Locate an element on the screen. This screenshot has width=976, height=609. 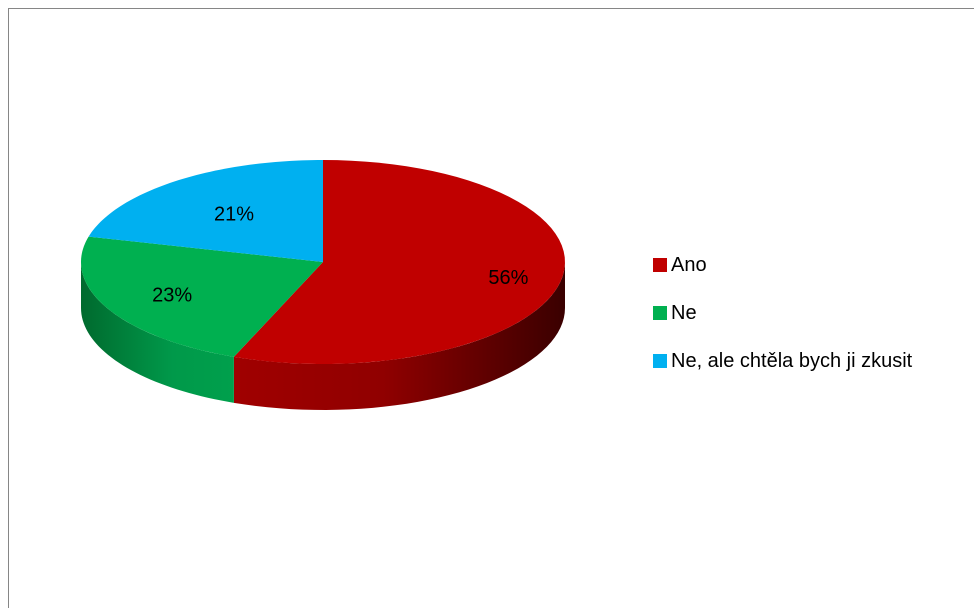
legend-item-ne: Ne is located at coordinates (782, 313).